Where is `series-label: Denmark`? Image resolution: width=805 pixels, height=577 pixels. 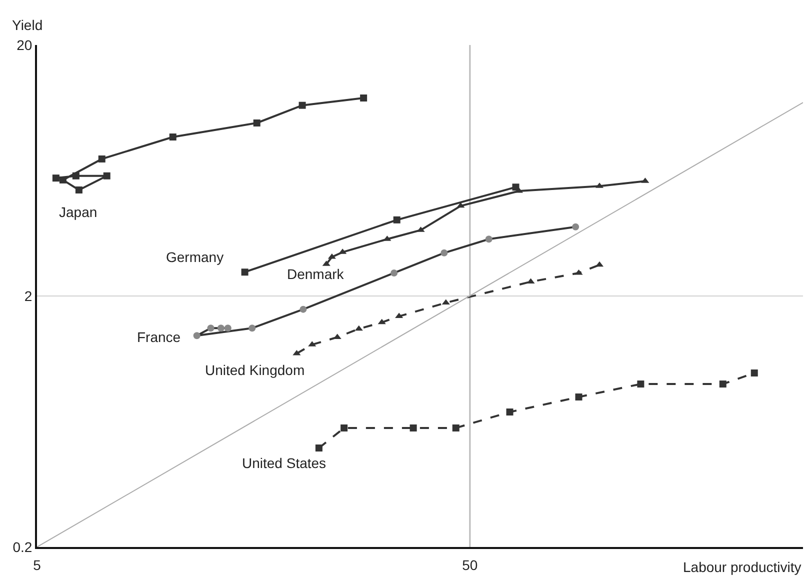 series-label: Denmark is located at coordinates (316, 274).